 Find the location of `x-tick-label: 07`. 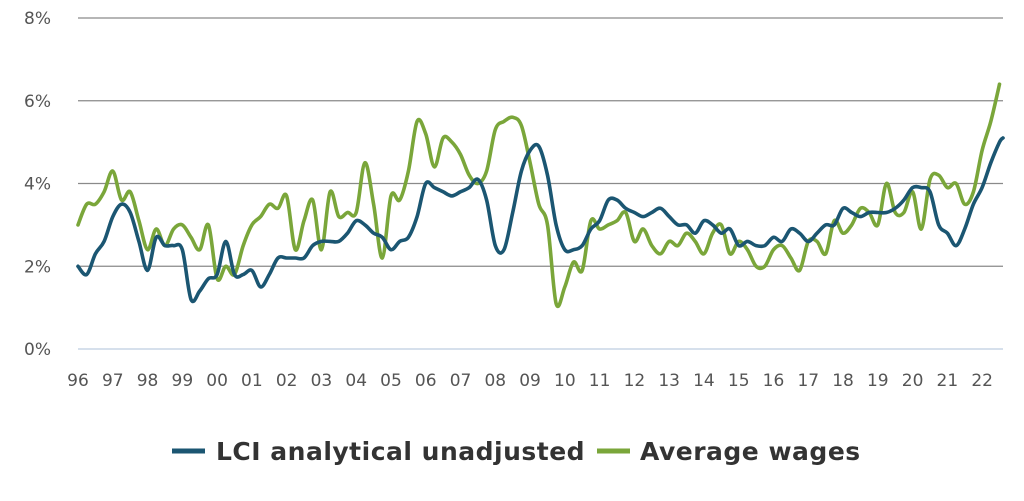

x-tick-label: 07 is located at coordinates (461, 381).